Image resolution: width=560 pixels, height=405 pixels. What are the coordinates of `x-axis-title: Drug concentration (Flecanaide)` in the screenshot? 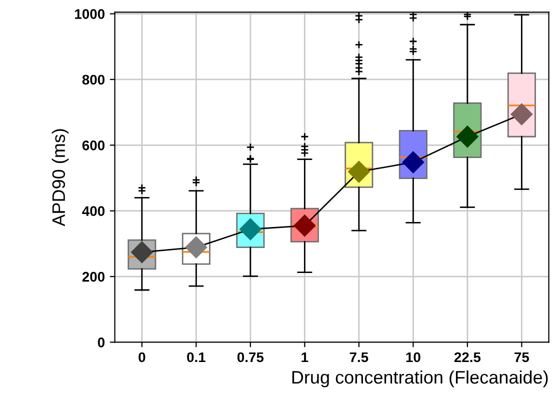 It's located at (420, 379).